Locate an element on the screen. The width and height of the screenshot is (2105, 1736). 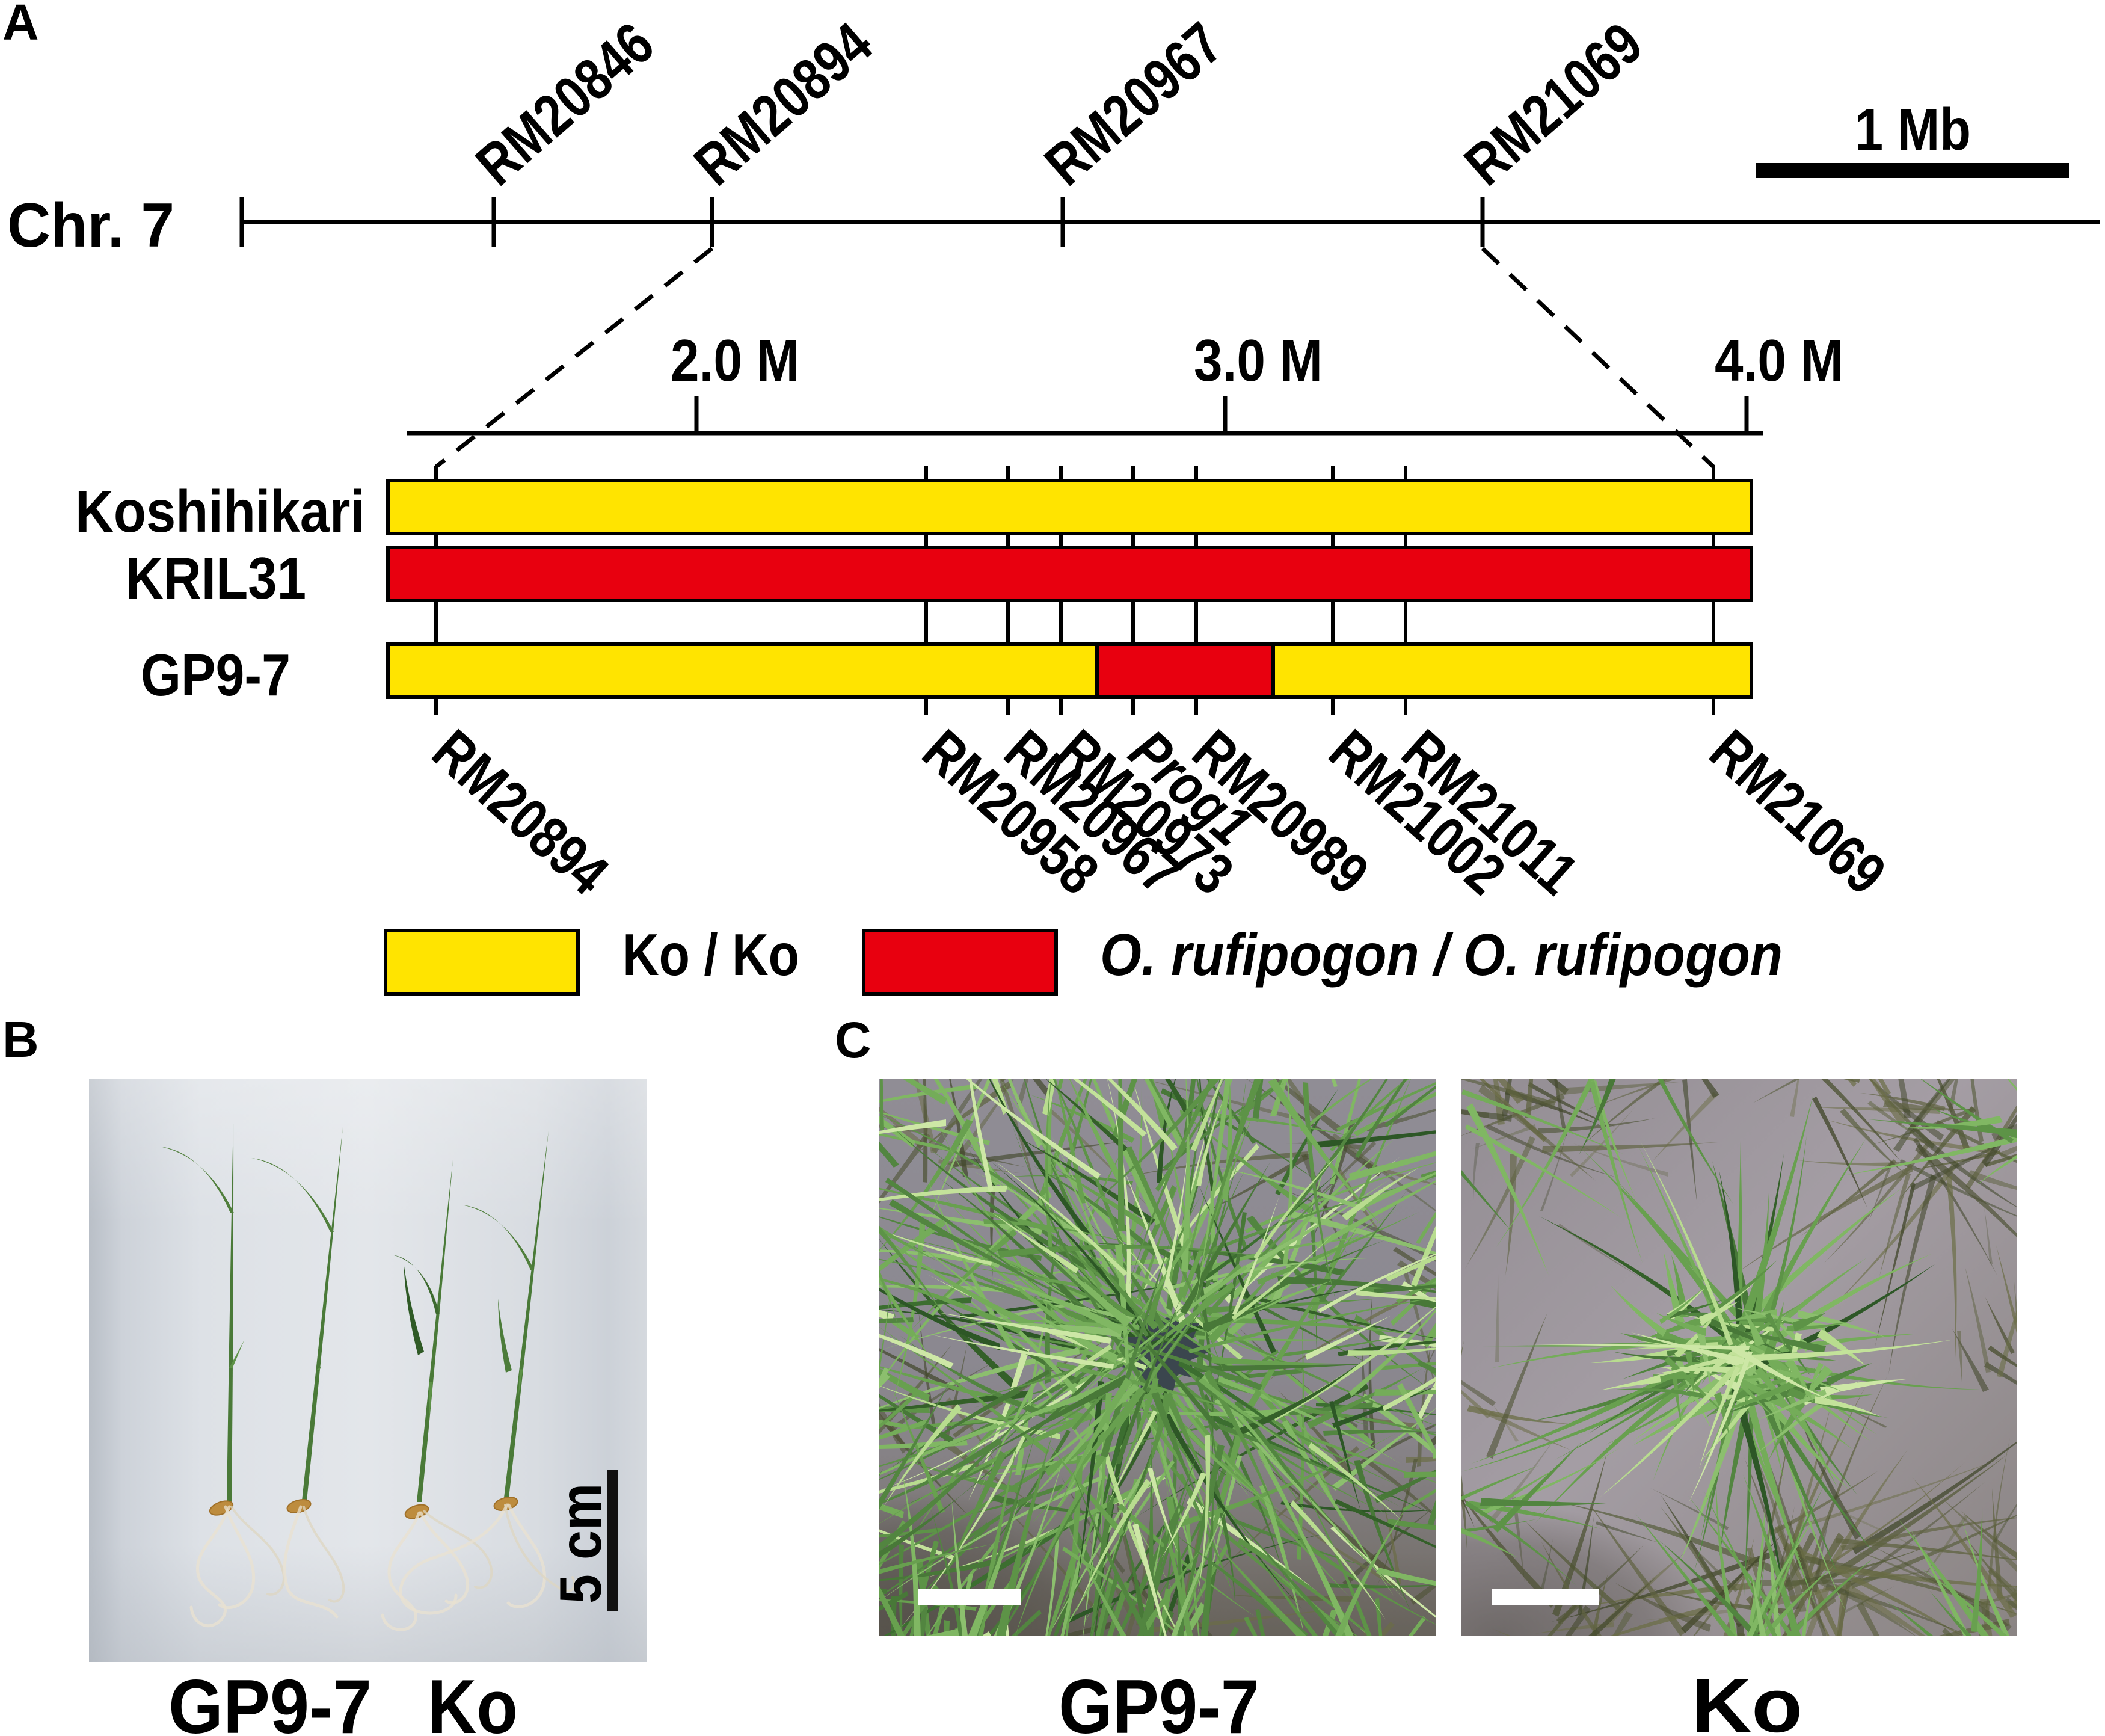
svg-text: Ko / Ko is located at coordinates (710, 955).